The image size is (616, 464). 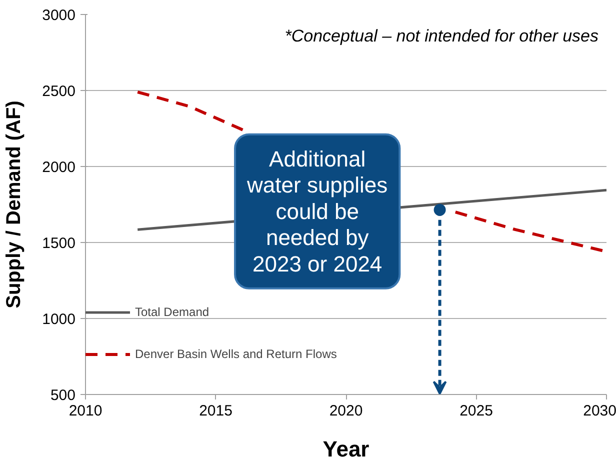 What do you see at coordinates (85, 411) in the screenshot?
I see `x-tick-label: 2010` at bounding box center [85, 411].